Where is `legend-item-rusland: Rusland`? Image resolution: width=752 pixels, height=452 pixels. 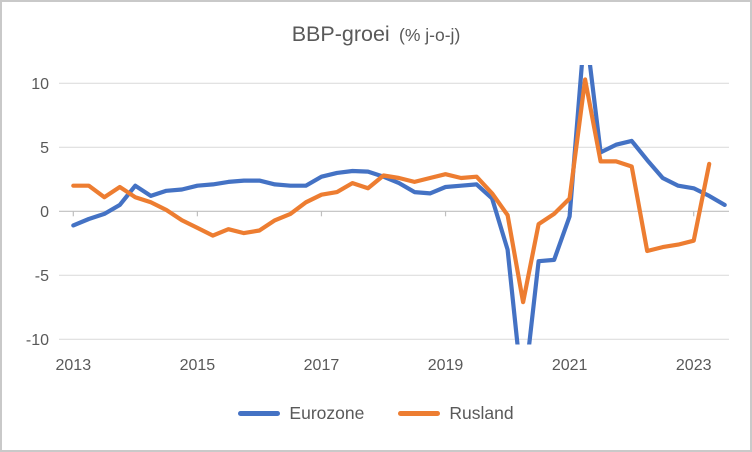
legend-item-rusland: Rusland is located at coordinates (456, 413).